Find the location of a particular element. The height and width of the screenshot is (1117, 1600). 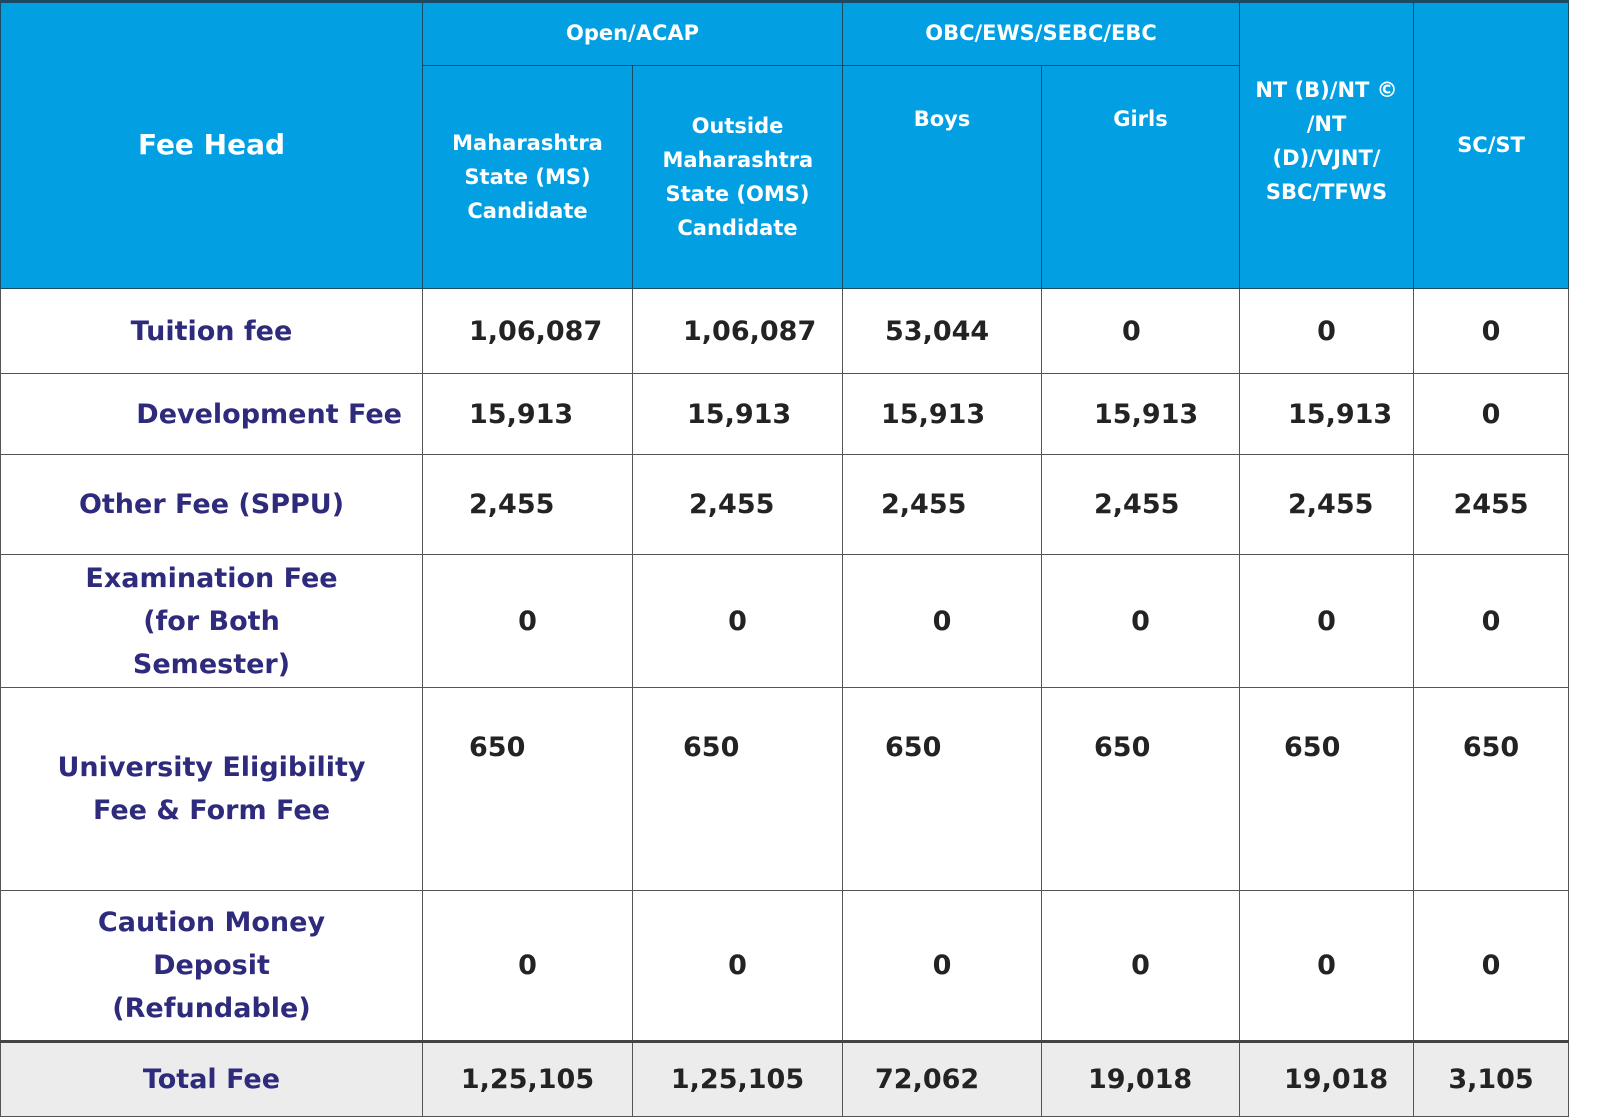

total-girls: 19,018 is located at coordinates (1140, 1078).